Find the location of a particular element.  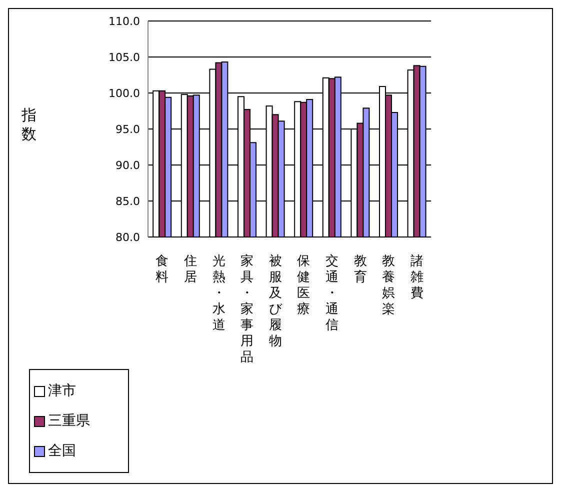

x-tick-label: 住居 is located at coordinates (189, 269).